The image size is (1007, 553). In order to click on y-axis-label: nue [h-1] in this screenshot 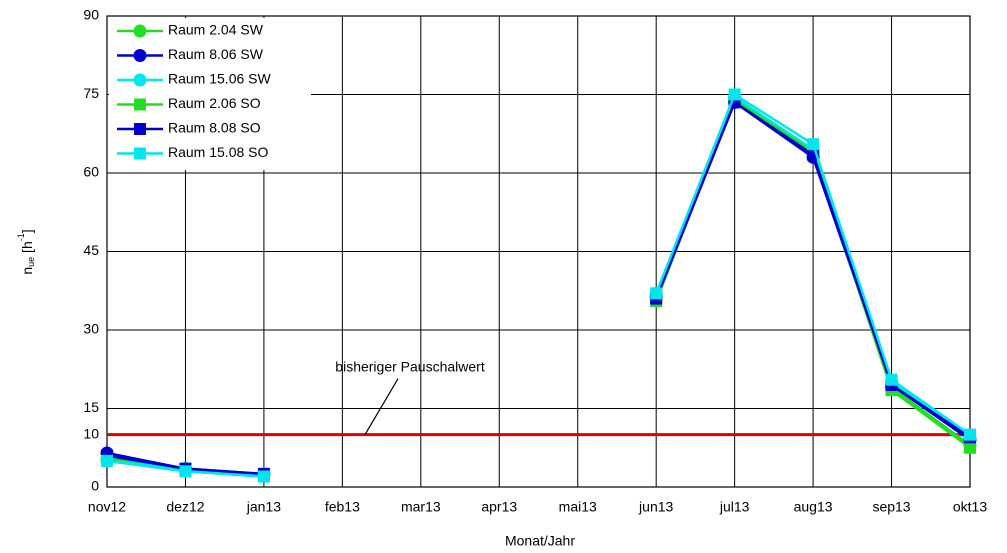, I will do `click(26, 251)`.